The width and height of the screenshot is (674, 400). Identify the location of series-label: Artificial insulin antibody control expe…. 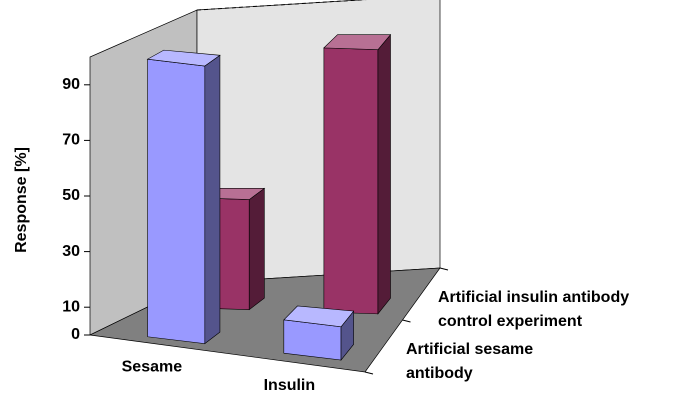
(534, 309).